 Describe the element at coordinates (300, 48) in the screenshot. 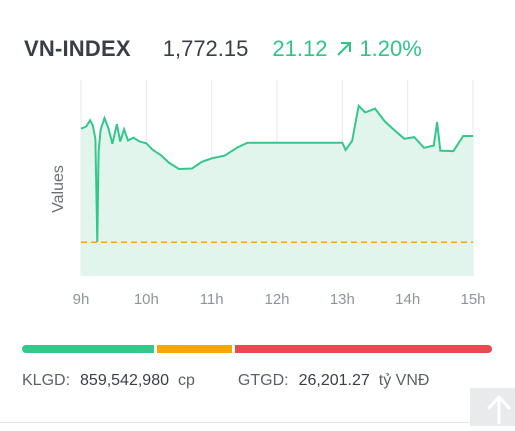

I see `index-change-points: 21.12` at that location.